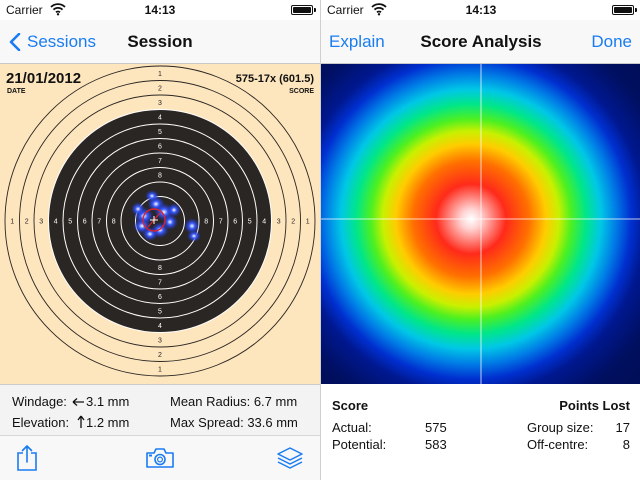 The height and width of the screenshot is (480, 640). Describe the element at coordinates (154, 220) in the screenshot. I see `group-centre-marker` at that location.